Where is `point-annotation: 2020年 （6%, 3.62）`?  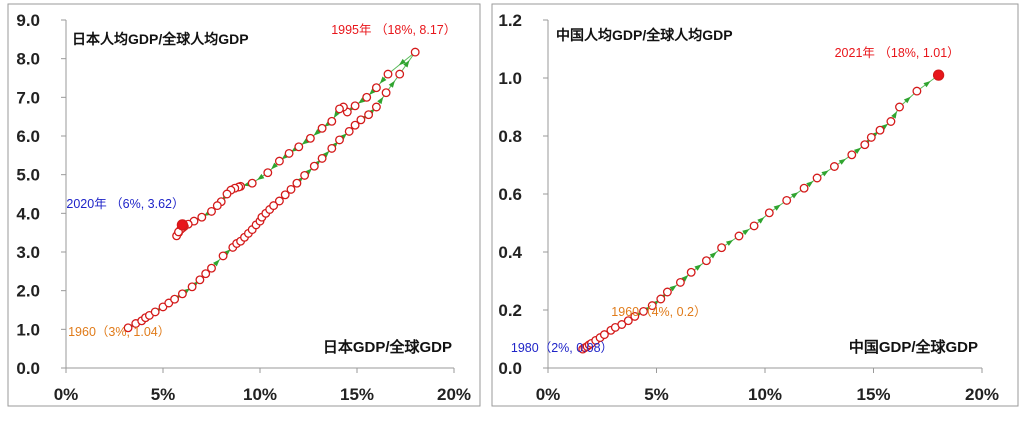
point-annotation: 2020年 （6%, 3.62） is located at coordinates (125, 204).